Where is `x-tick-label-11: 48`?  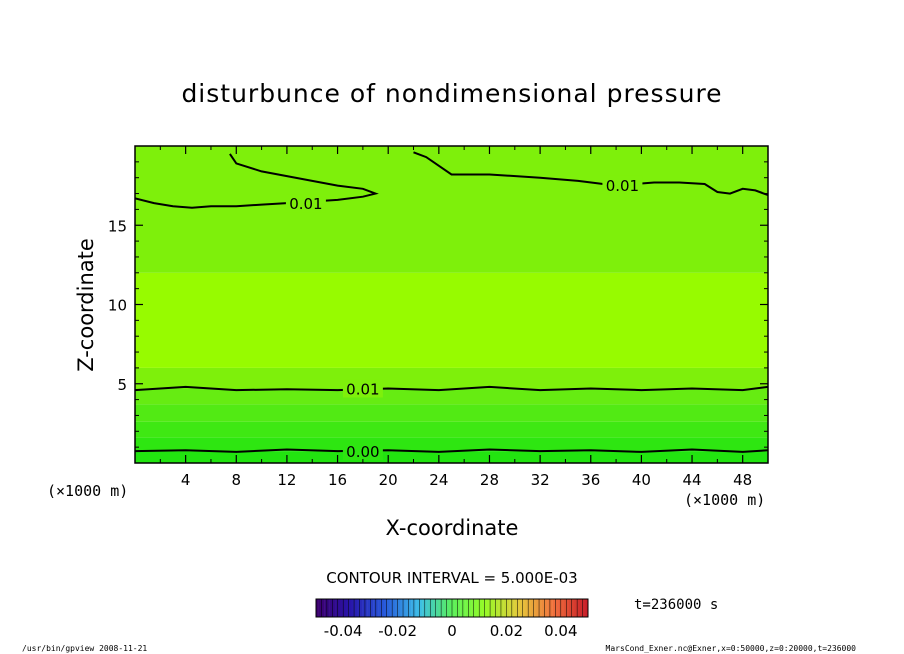
x-tick-label-11: 48 is located at coordinates (742, 480).